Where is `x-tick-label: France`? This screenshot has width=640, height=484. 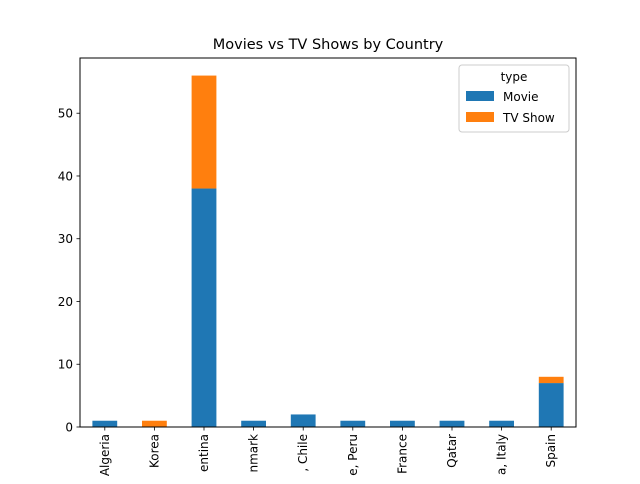
x-tick-label: France is located at coordinates (402, 454).